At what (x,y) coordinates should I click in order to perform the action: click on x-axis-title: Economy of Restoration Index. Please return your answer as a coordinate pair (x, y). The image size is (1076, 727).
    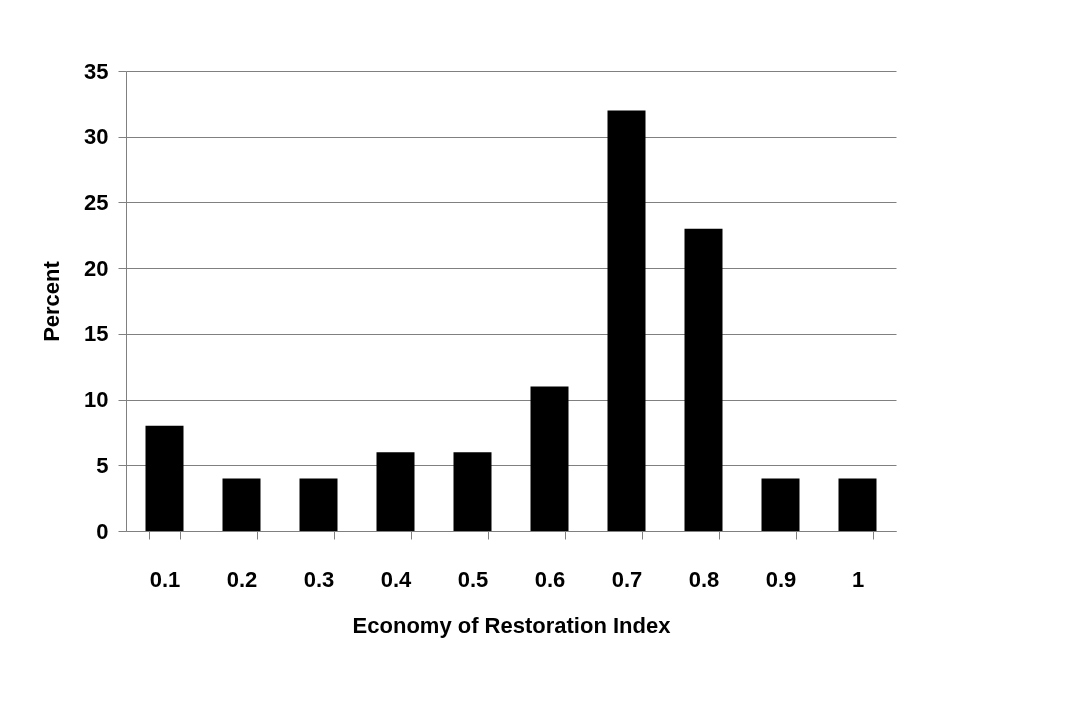
    Looking at the image, I should click on (512, 625).